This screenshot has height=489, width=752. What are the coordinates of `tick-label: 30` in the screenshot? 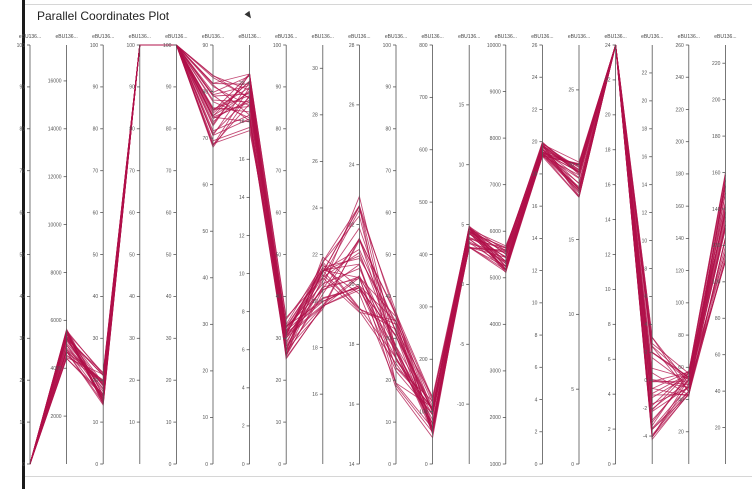 It's located at (22, 339).